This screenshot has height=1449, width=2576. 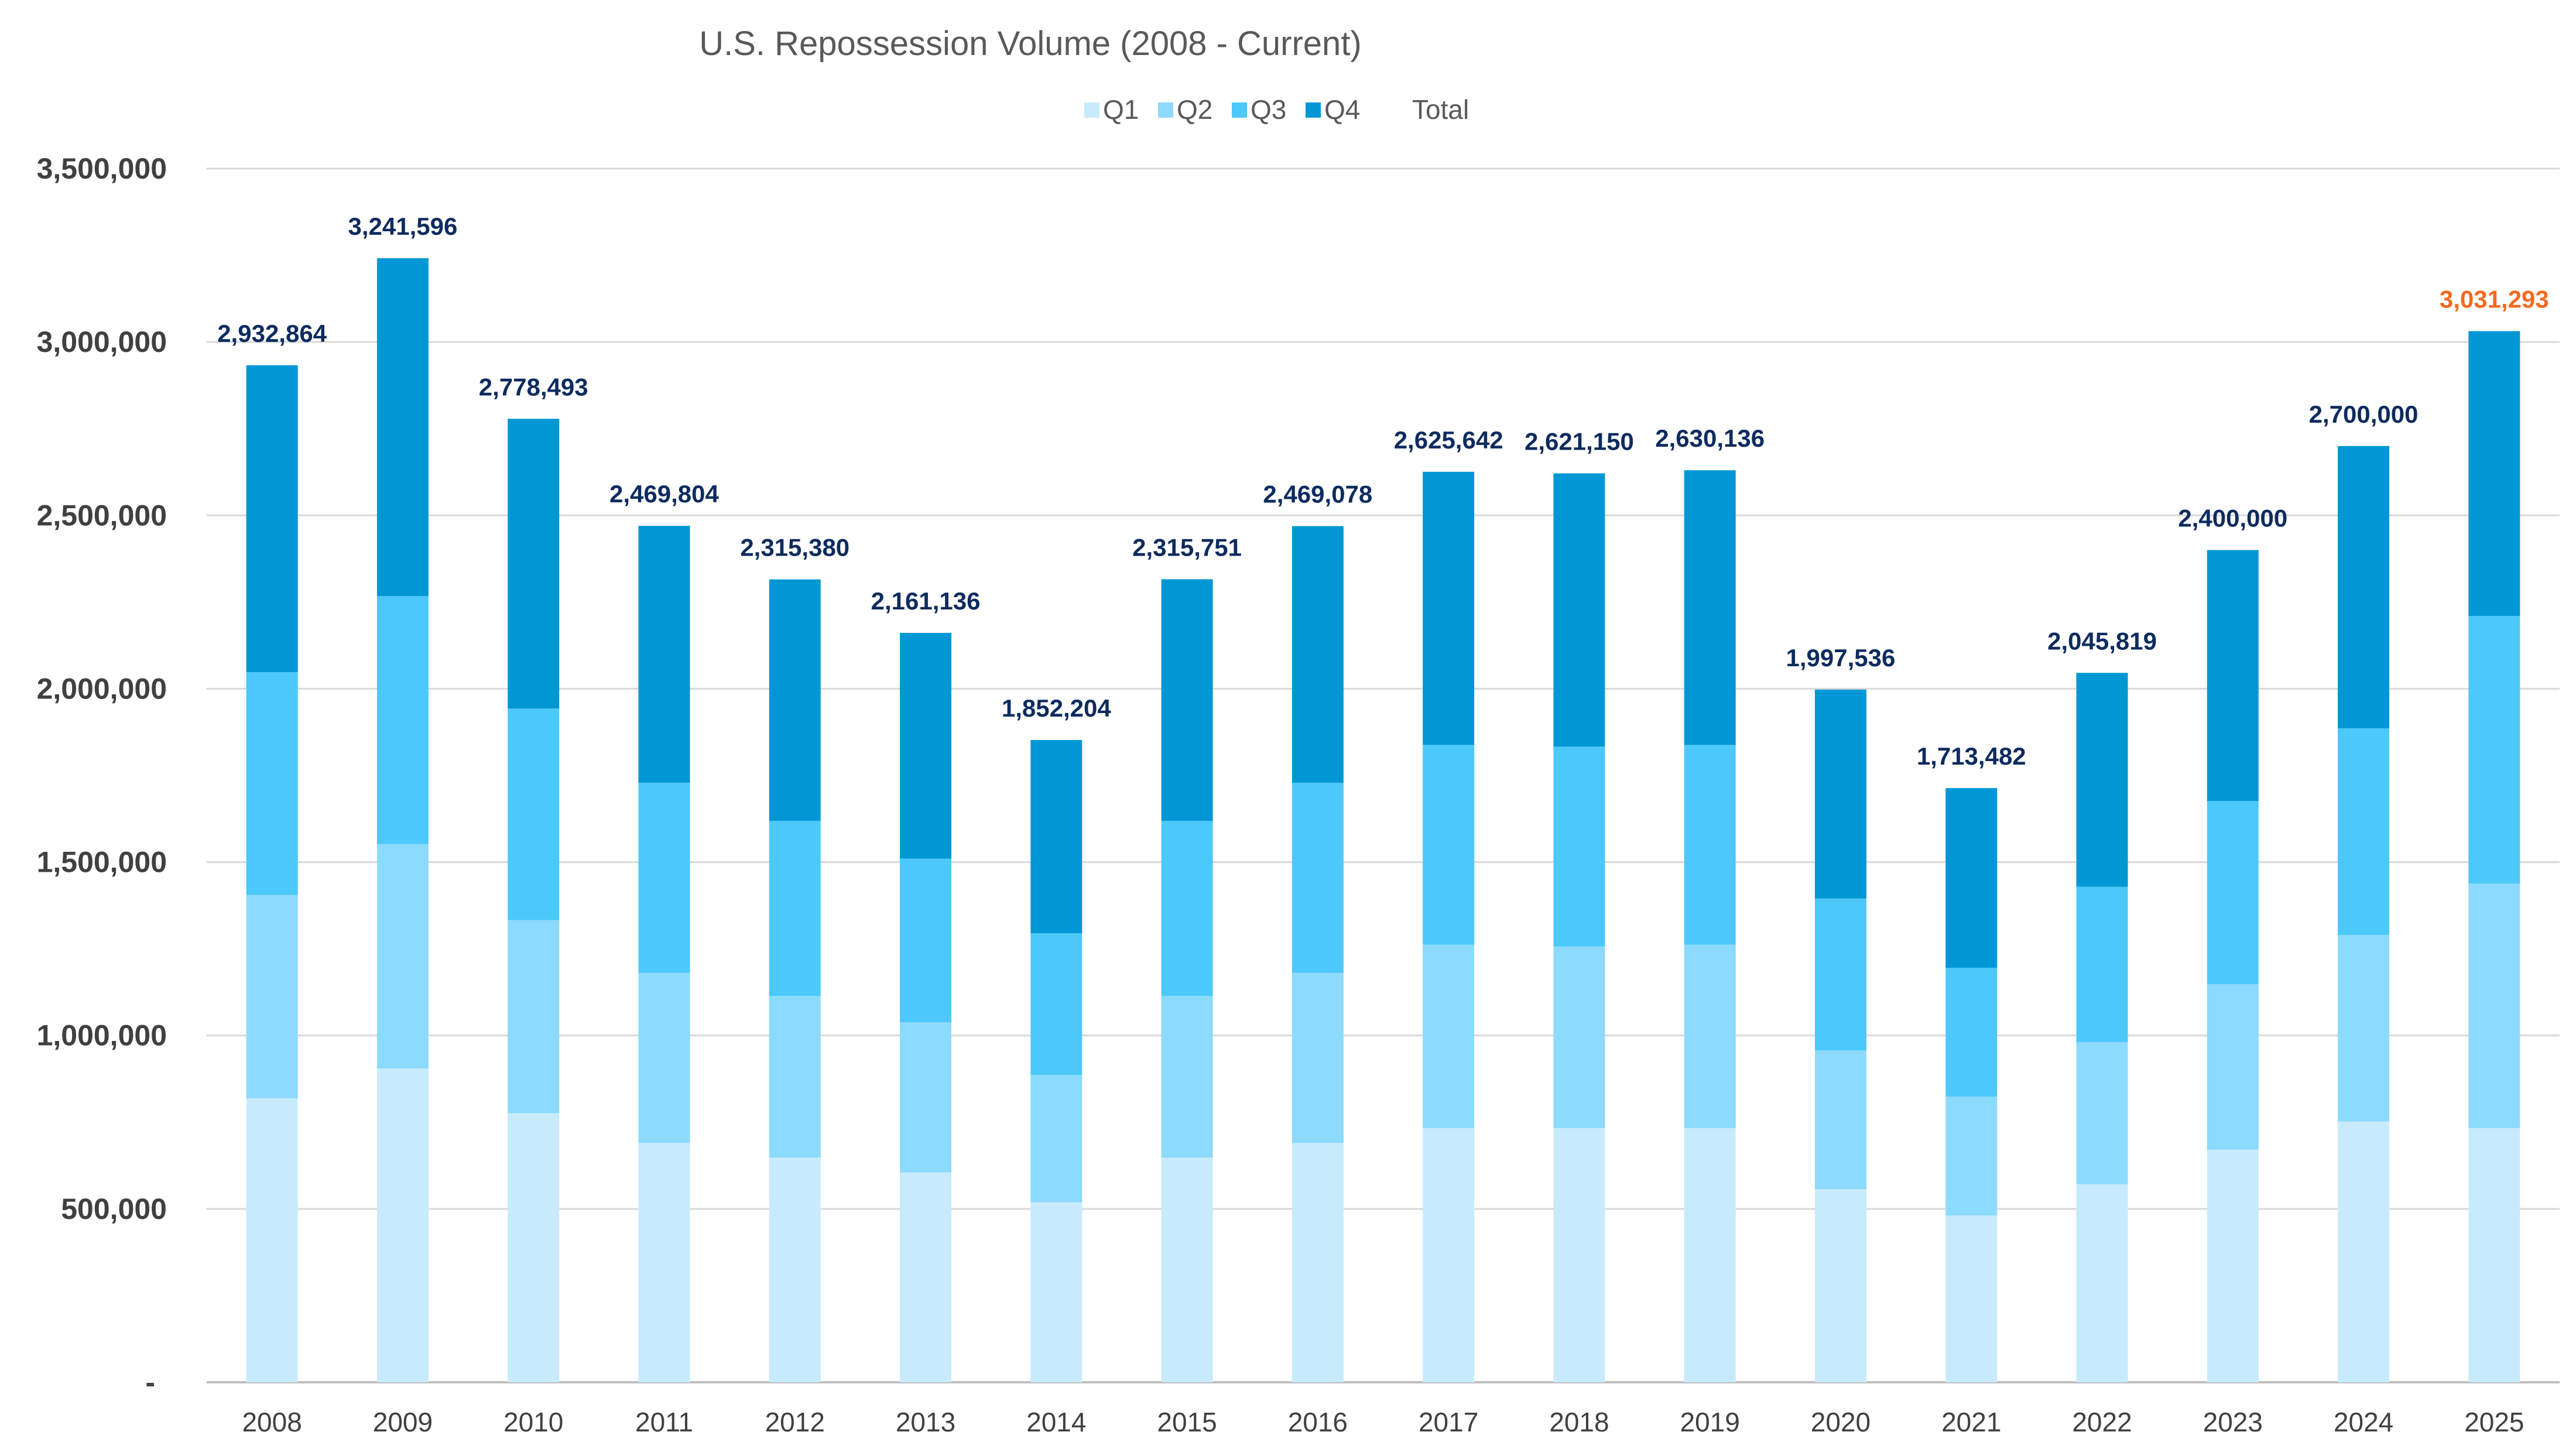 I want to click on bar-q4-2014, so click(x=1056, y=836).